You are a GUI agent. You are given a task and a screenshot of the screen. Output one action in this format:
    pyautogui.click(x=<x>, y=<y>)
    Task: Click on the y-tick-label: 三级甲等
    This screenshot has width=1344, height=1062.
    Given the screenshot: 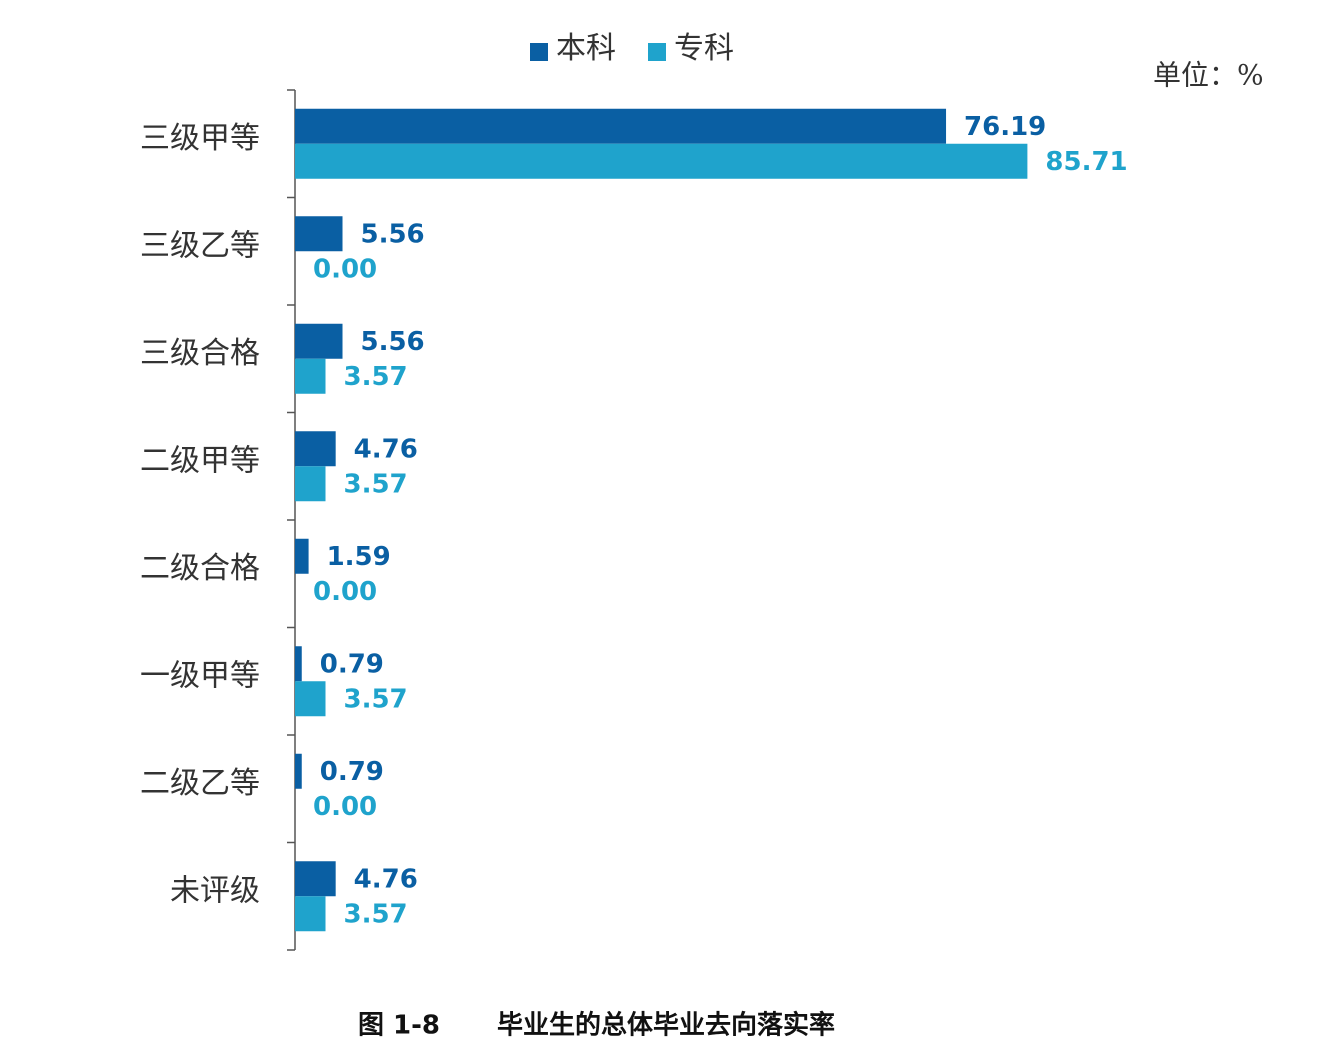 What is the action you would take?
    pyautogui.click(x=200, y=138)
    